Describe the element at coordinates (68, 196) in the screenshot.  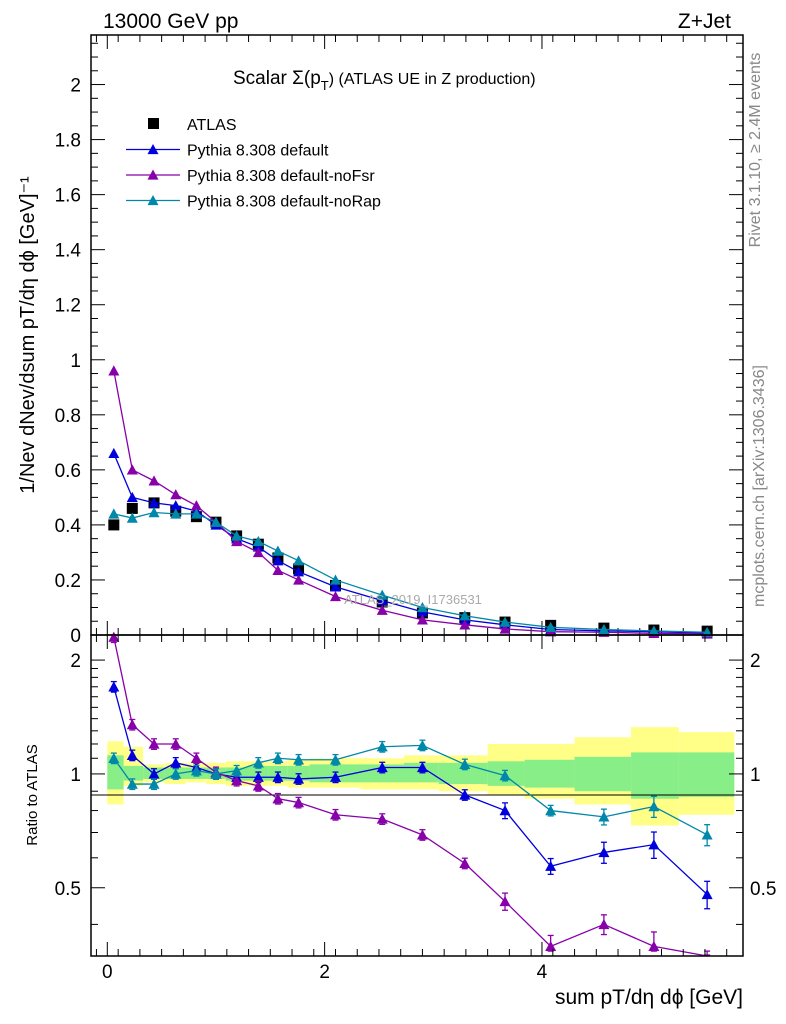
I see `y-tick-label: 1.6` at that location.